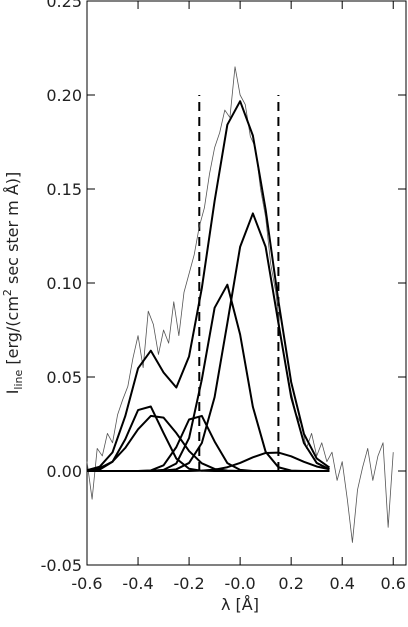  I want to click on x-tick-label: 0.2, so click(290, 583).